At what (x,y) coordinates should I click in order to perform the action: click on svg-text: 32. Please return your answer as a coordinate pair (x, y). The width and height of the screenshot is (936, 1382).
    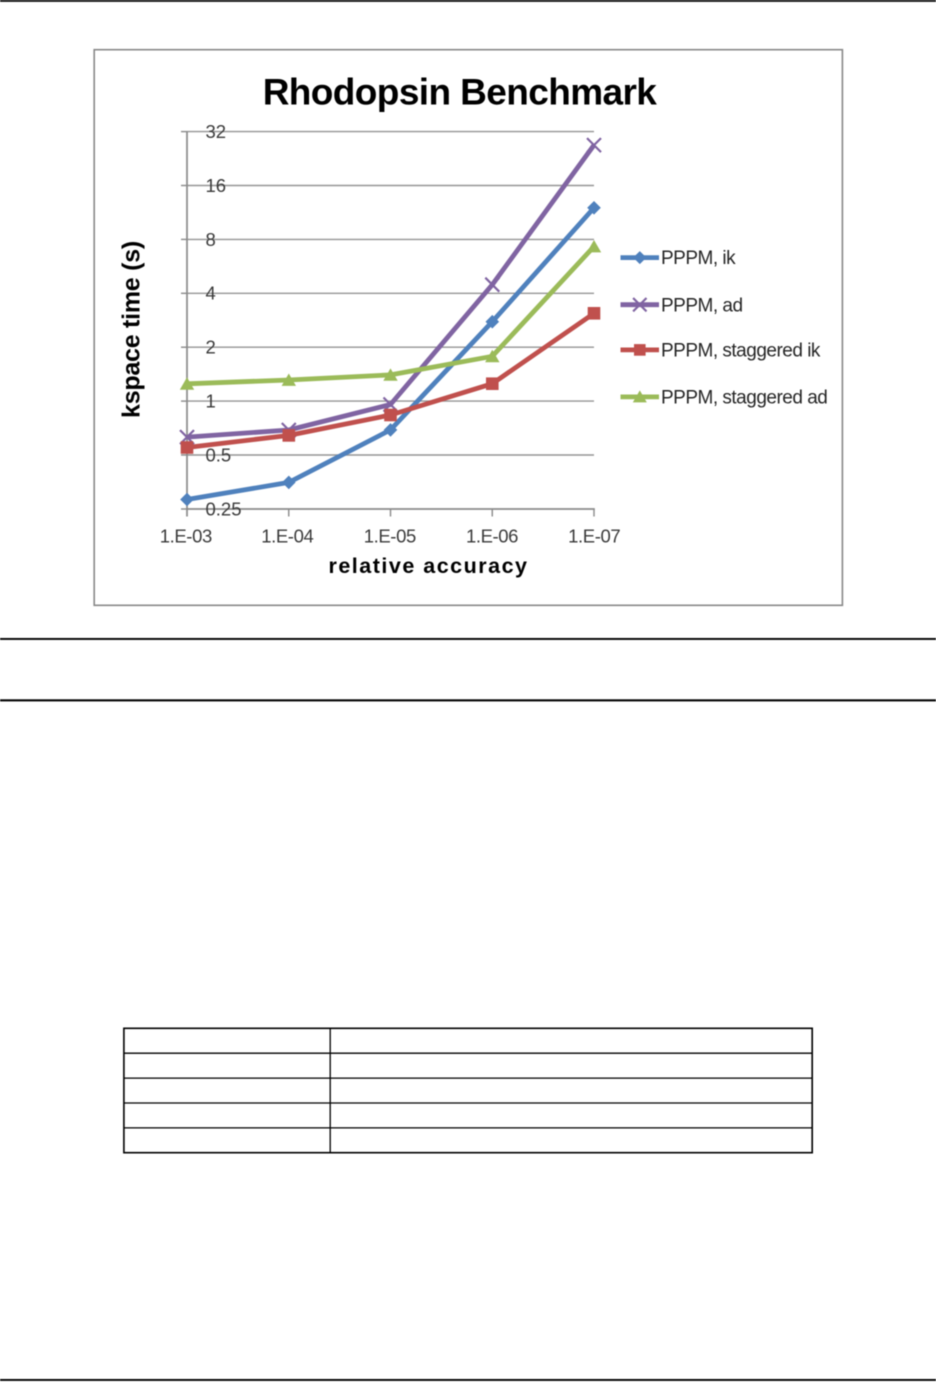
    Looking at the image, I should click on (216, 131).